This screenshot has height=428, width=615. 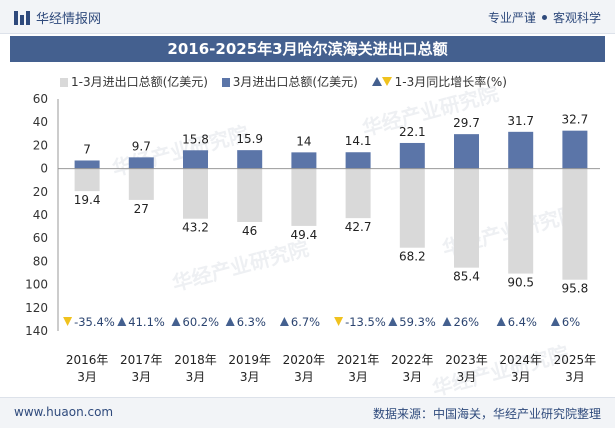 I want to click on bar-monthly-label: 14, so click(x=303, y=141).